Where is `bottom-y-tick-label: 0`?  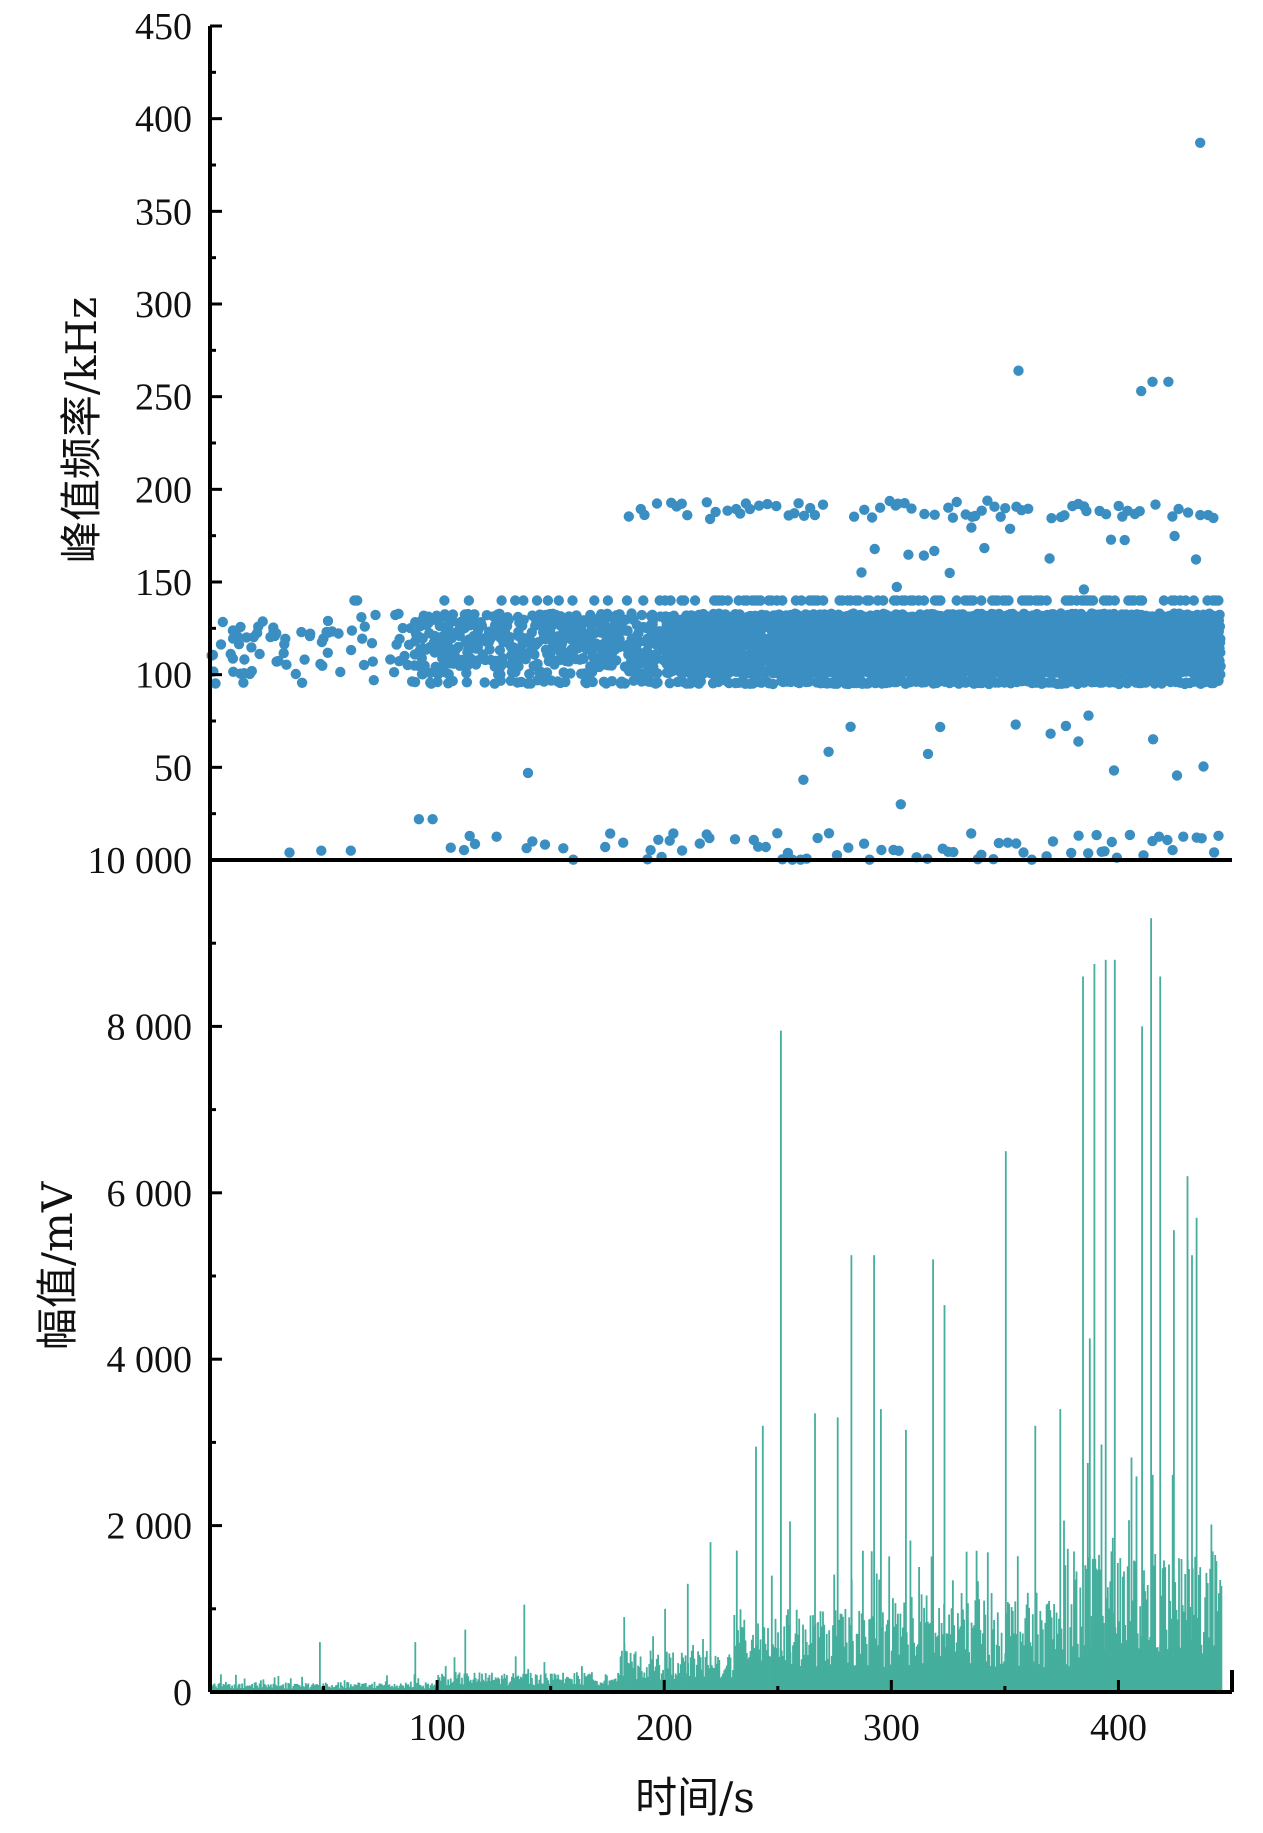
bottom-y-tick-label: 0 is located at coordinates (182, 1693).